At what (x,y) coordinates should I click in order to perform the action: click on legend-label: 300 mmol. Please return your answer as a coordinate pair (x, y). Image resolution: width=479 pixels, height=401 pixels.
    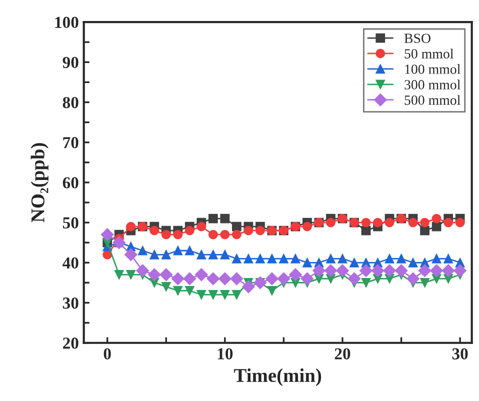
    Looking at the image, I should click on (432, 85).